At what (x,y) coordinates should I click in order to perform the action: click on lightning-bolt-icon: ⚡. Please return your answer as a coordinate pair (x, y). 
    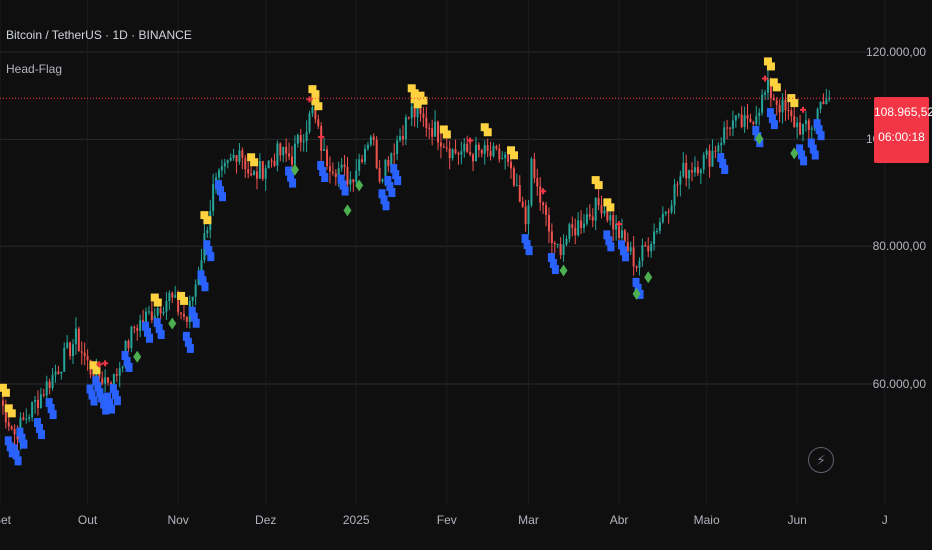
    Looking at the image, I should click on (821, 460).